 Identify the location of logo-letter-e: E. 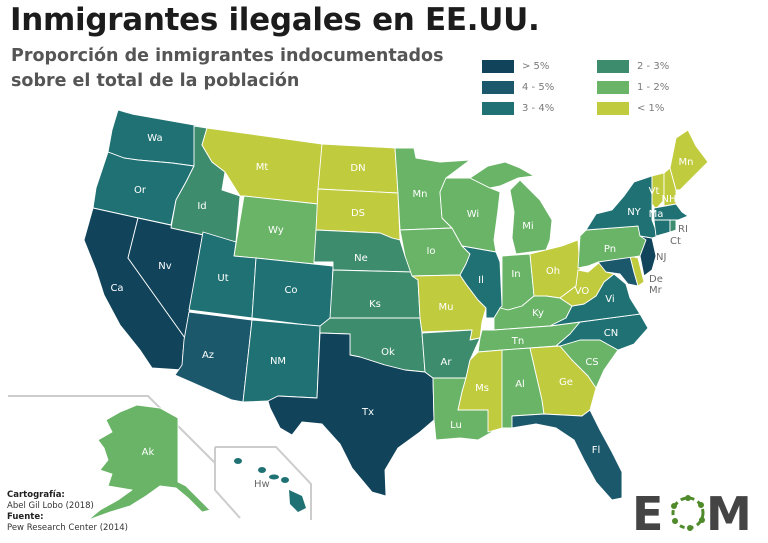
(647, 511).